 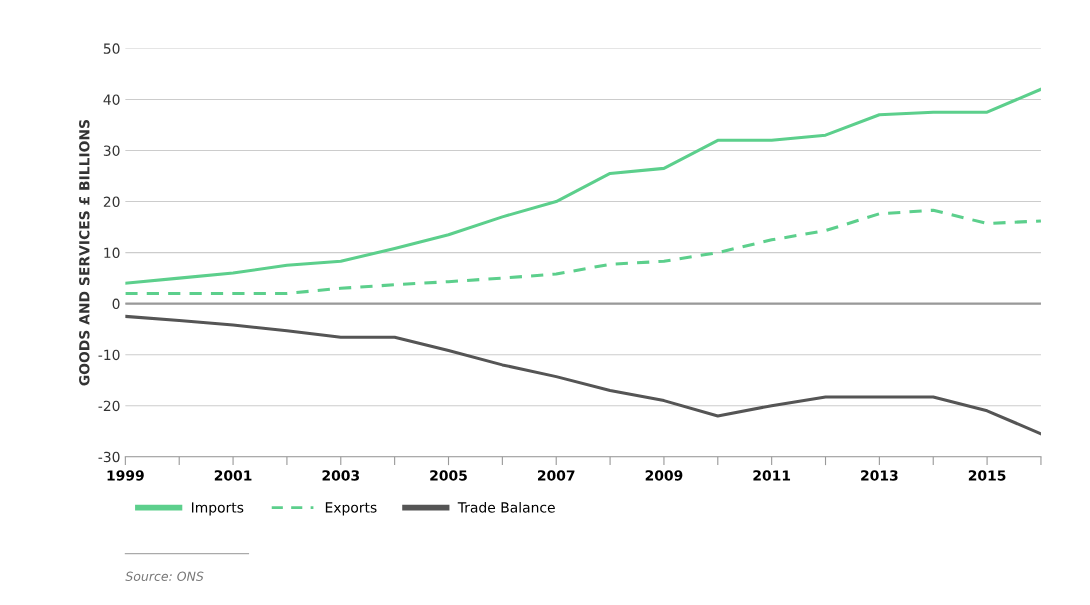 I want to click on legend-label: Imports, so click(x=217, y=509).